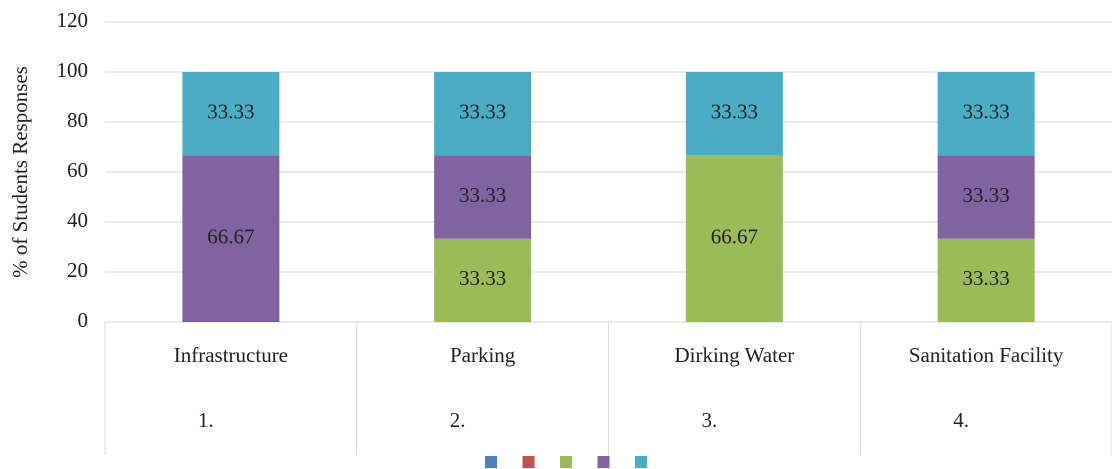 The image size is (1112, 469). What do you see at coordinates (206, 420) in the screenshot?
I see `x-group-label: 1.` at bounding box center [206, 420].